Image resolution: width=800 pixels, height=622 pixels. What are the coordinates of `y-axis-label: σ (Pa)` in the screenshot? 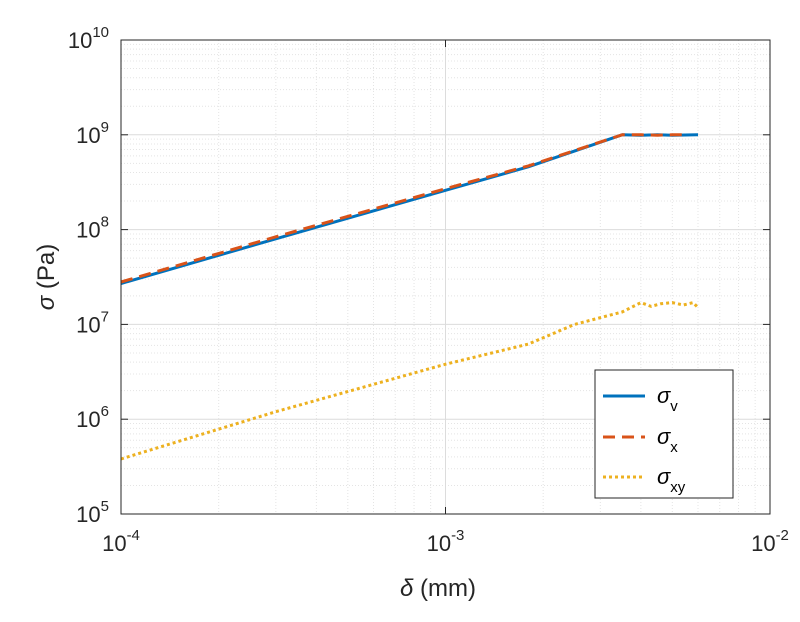 It's located at (46, 277).